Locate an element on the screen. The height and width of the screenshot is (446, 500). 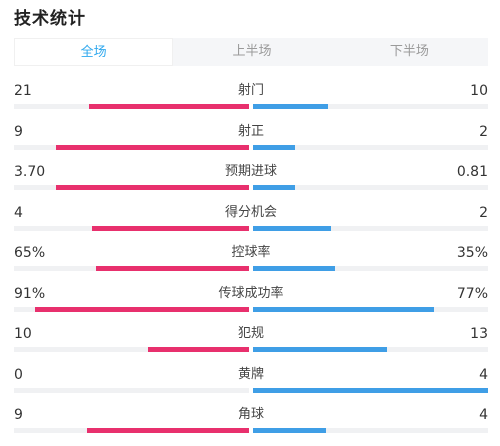
stat-label: 犯规 is located at coordinates (250, 333).